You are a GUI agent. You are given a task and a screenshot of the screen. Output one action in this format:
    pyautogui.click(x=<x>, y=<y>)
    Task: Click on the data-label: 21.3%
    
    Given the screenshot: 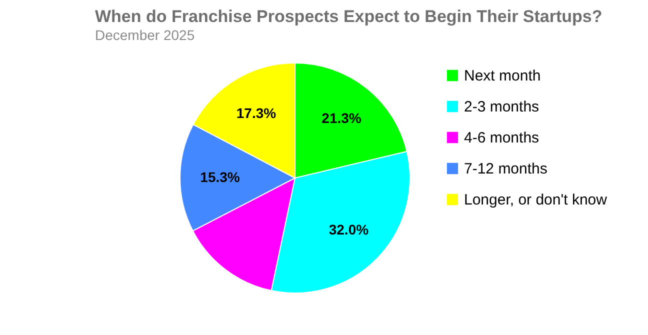 What is the action you would take?
    pyautogui.click(x=342, y=118)
    